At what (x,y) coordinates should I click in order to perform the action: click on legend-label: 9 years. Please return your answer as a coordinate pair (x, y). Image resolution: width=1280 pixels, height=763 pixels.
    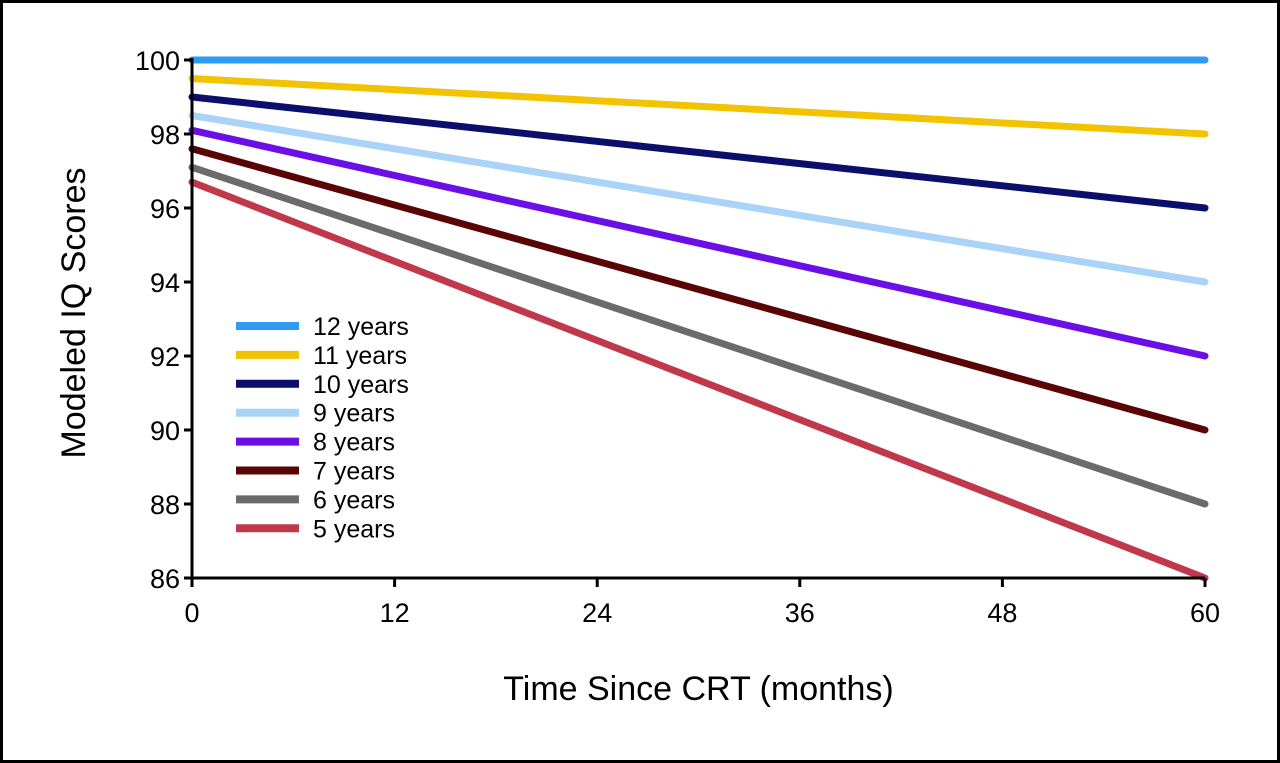
    Looking at the image, I should click on (354, 414).